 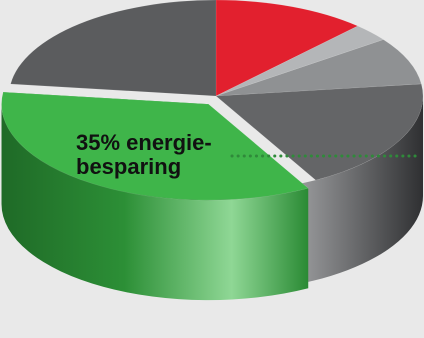 I want to click on annotation-label: 35% energie- besparing, so click(x=163, y=155).